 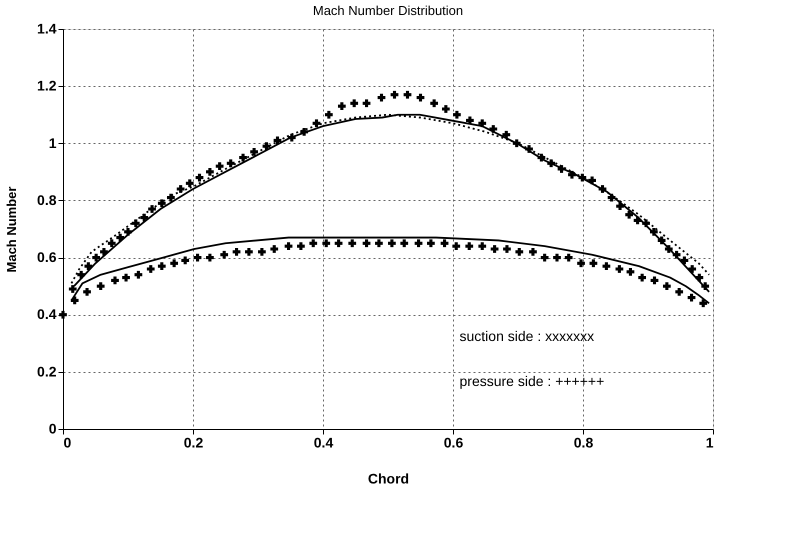 What do you see at coordinates (527, 336) in the screenshot?
I see `annotation: suction side : xxxxxxx` at bounding box center [527, 336].